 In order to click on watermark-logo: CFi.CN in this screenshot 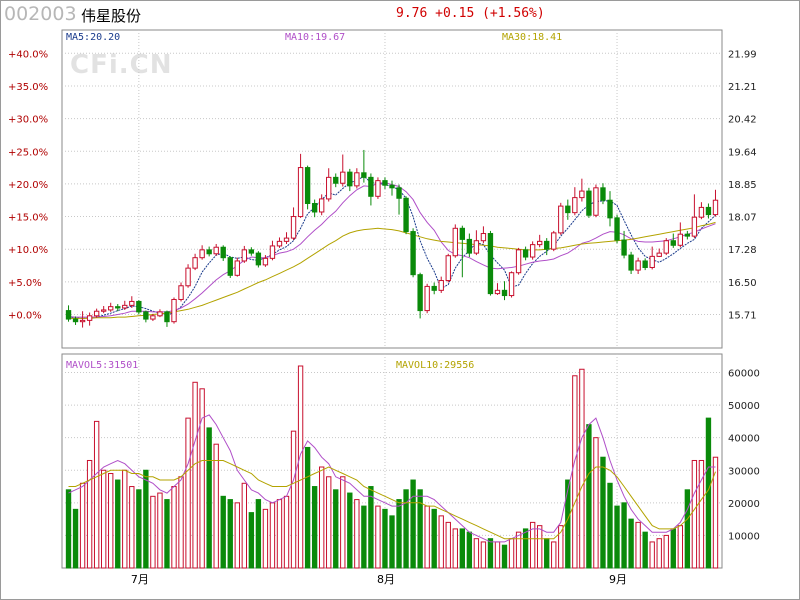, I will do `click(121, 65)`.